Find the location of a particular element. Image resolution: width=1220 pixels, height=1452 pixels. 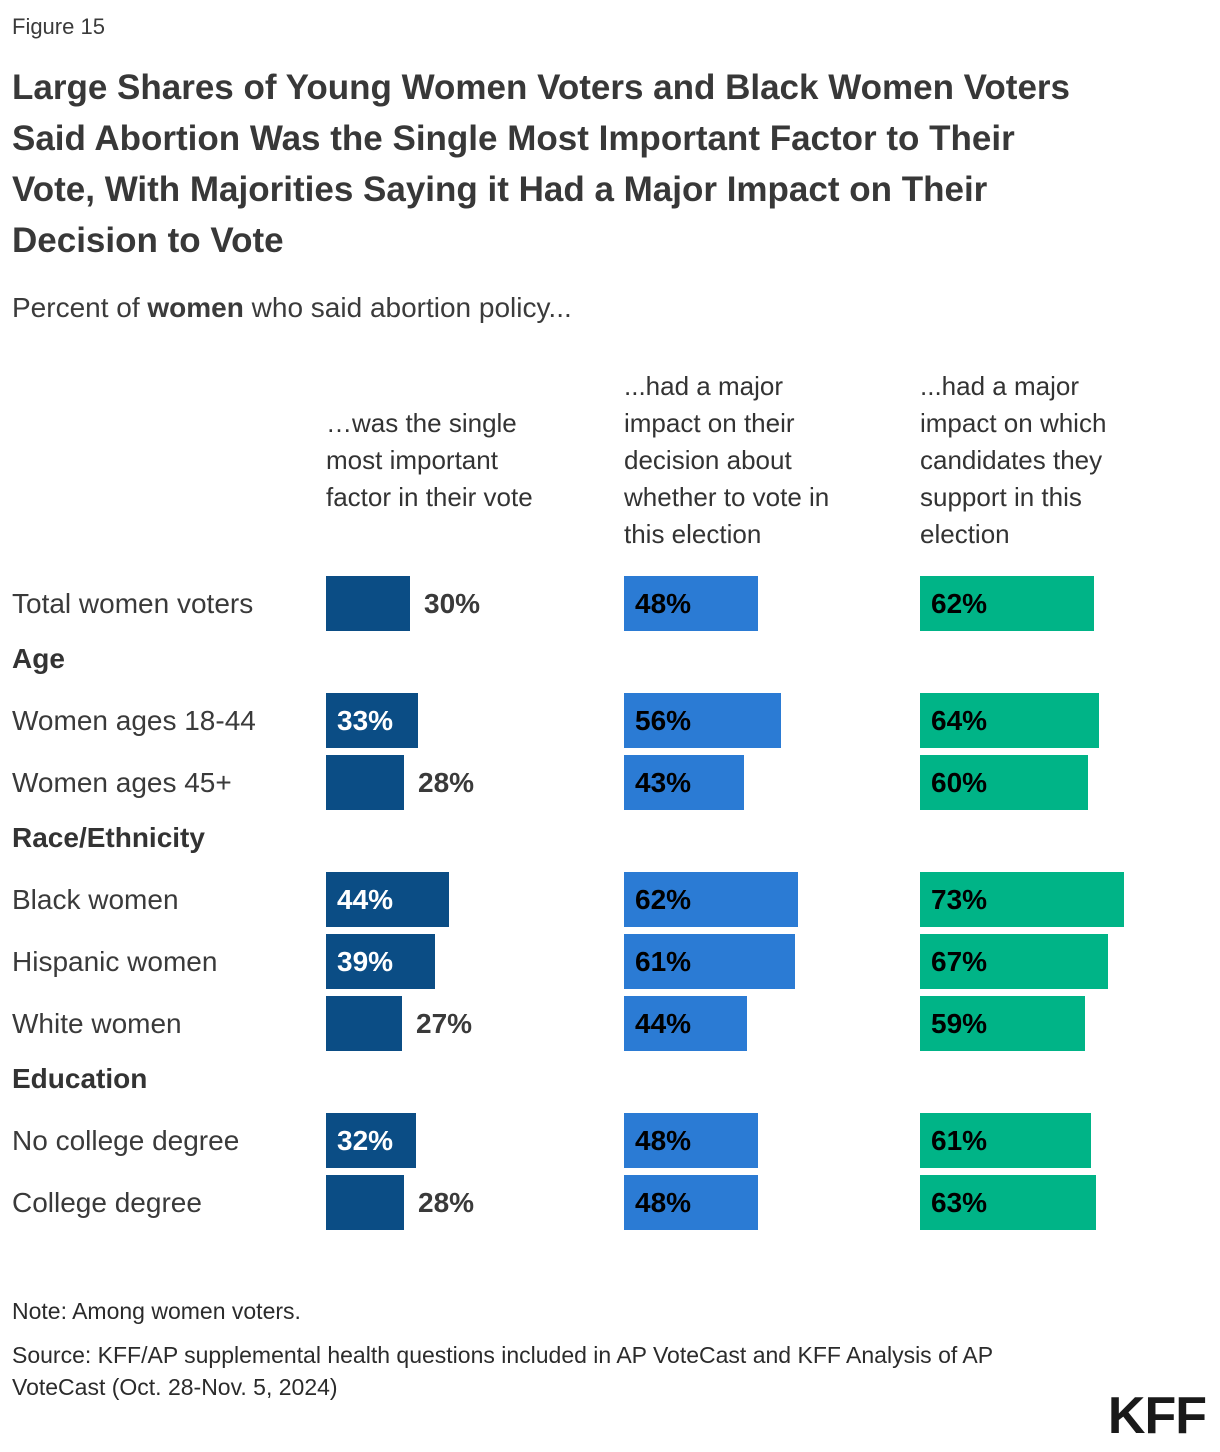

bar-cell: 73% is located at coordinates (1064, 900).